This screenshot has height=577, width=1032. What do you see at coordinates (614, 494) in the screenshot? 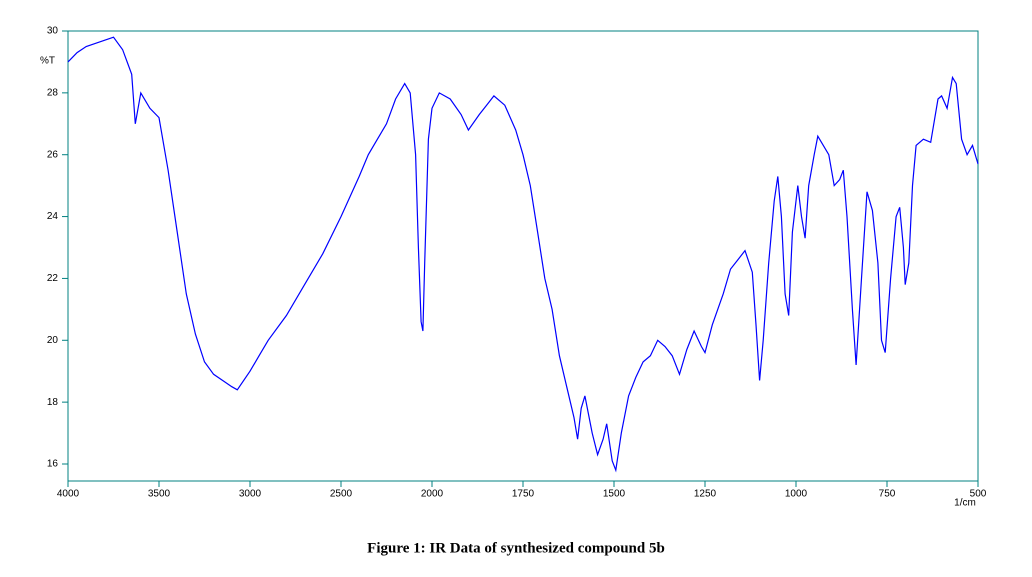
I see `x-tick-label: 1500` at bounding box center [614, 494].